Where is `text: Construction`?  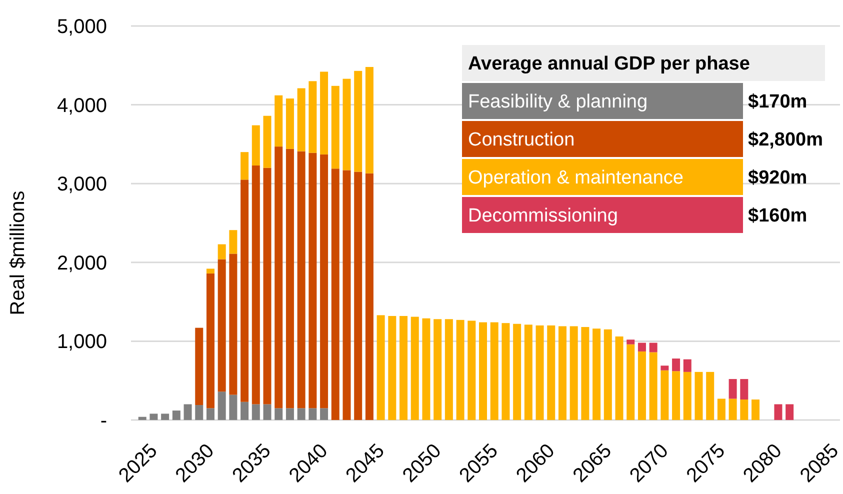
text: Construction is located at coordinates (521, 140).